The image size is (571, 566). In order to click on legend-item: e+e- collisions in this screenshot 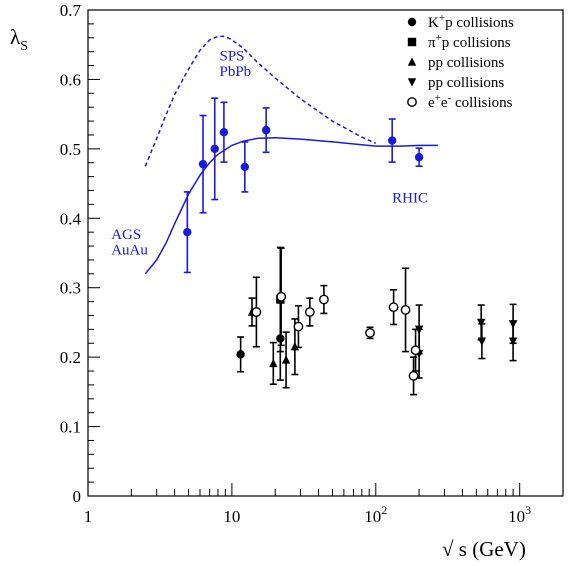, I will do `click(460, 101)`.